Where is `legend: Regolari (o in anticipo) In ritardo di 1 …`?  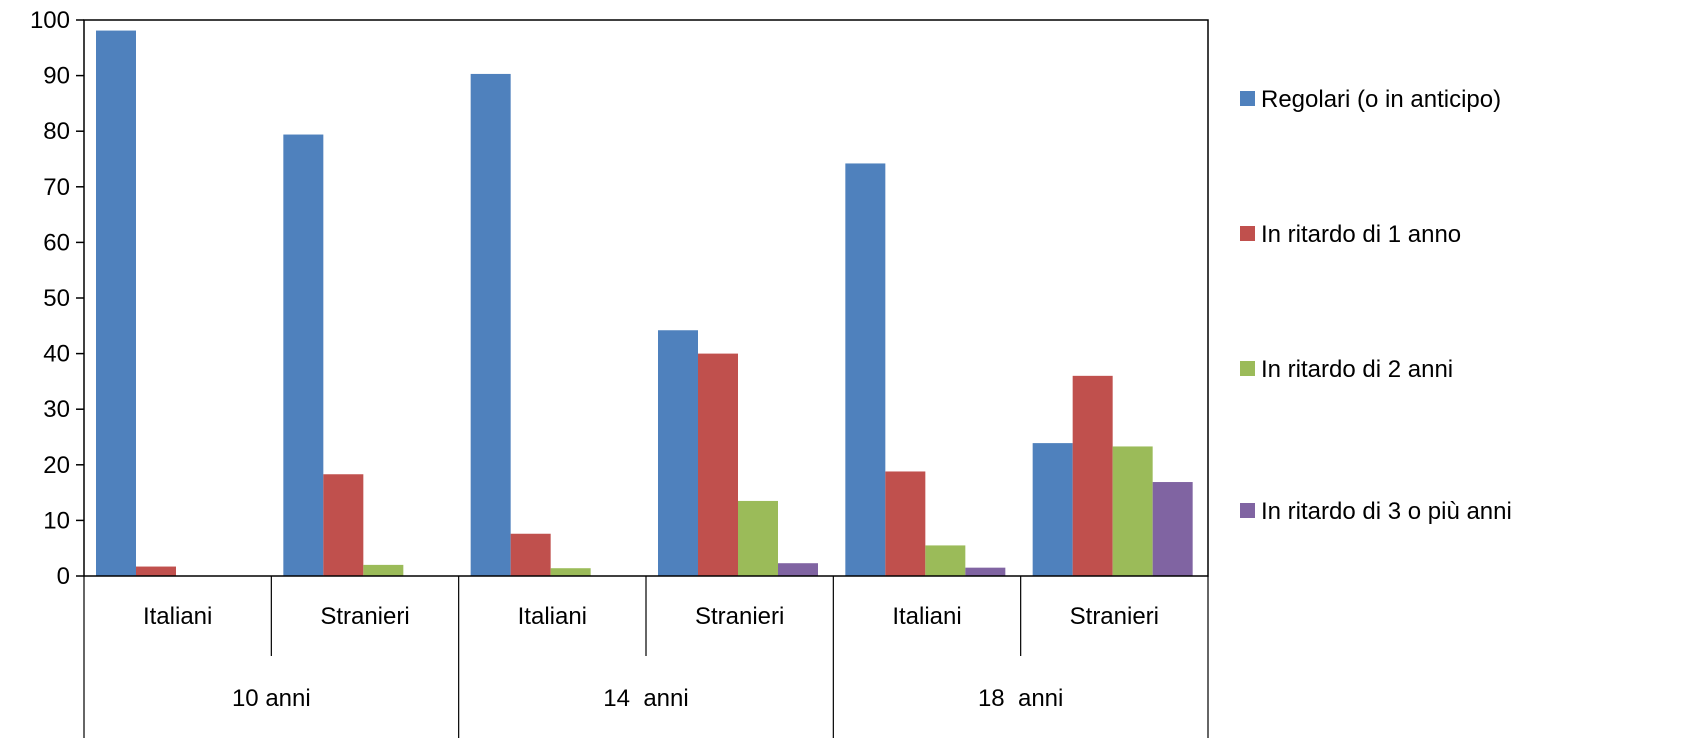 legend: Regolari (o in anticipo) In ritardo di 1 … is located at coordinates (1376, 305).